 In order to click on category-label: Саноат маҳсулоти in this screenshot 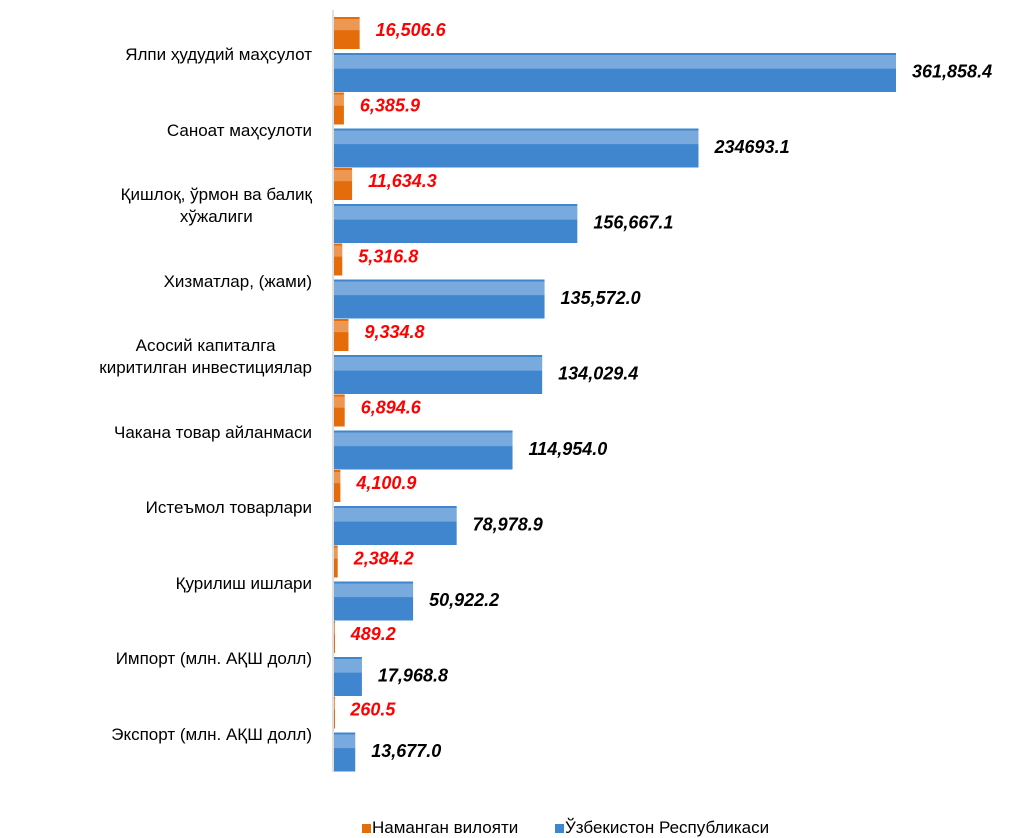, I will do `click(239, 130)`.